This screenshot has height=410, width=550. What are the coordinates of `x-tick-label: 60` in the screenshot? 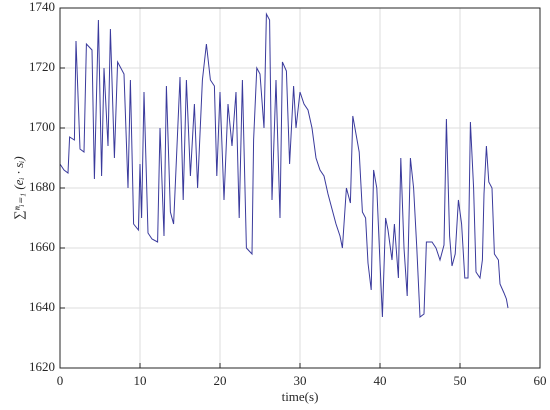 It's located at (540, 380).